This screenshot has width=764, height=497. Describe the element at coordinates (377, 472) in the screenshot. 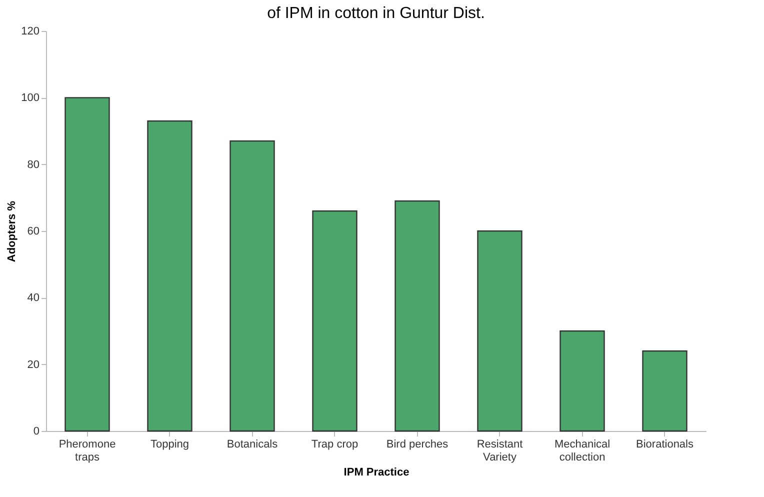

I see `x-axis-title: IPM Practice` at that location.